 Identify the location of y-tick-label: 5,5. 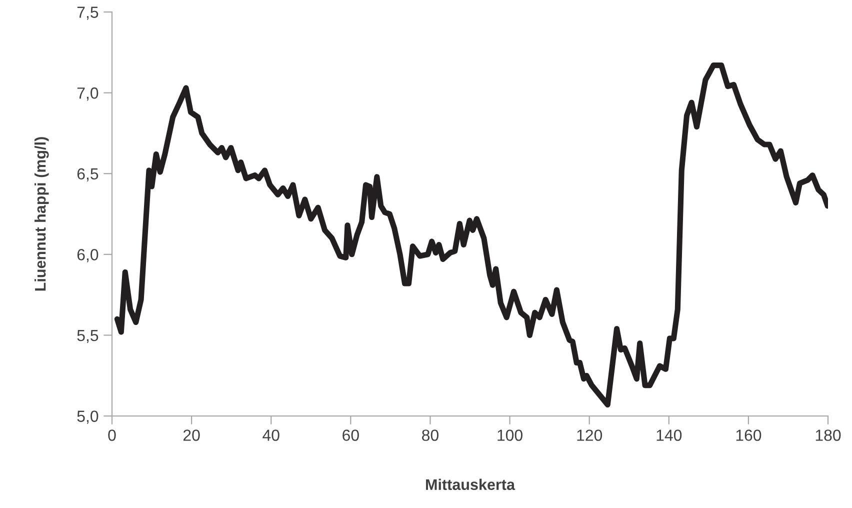
(87, 337).